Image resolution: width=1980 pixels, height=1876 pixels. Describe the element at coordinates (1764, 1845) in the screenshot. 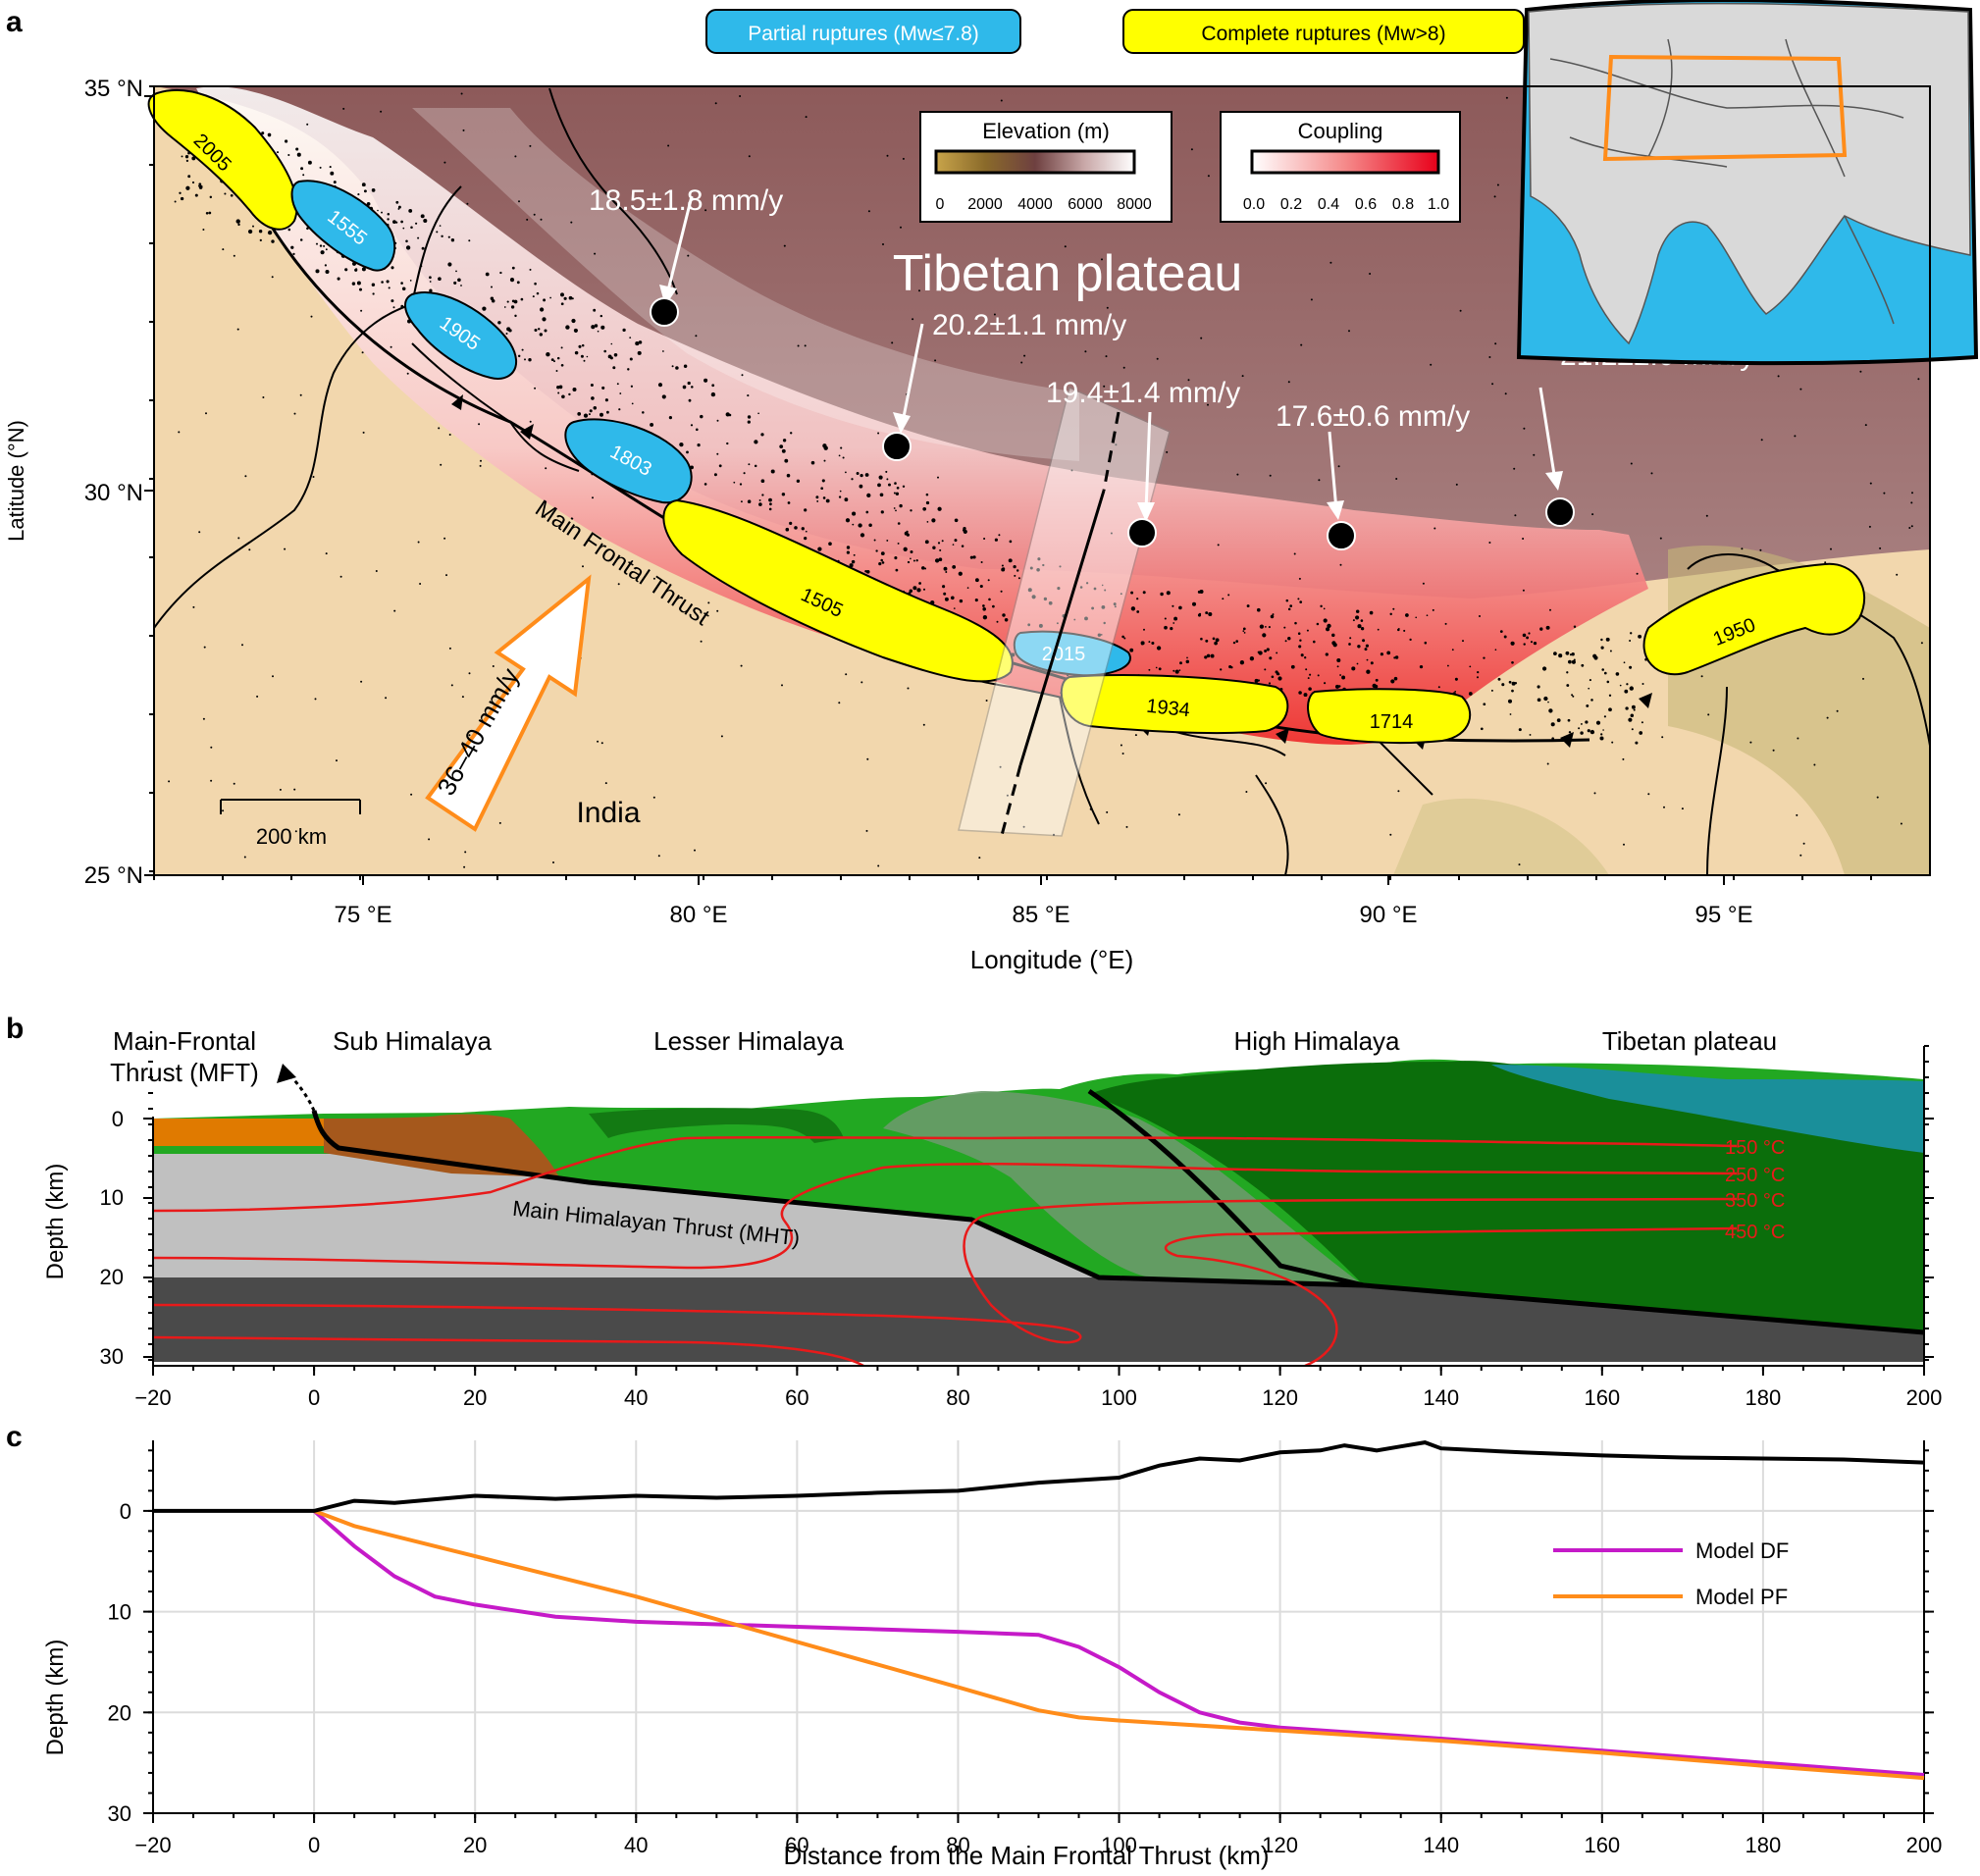

I see `chart-xtick-label: 180` at that location.